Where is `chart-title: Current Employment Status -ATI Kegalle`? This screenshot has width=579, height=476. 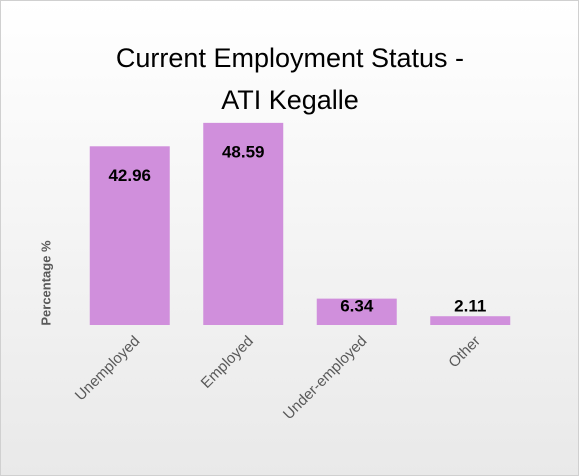
chart-title: Current Employment Status -ATI Kegalle is located at coordinates (290, 79).